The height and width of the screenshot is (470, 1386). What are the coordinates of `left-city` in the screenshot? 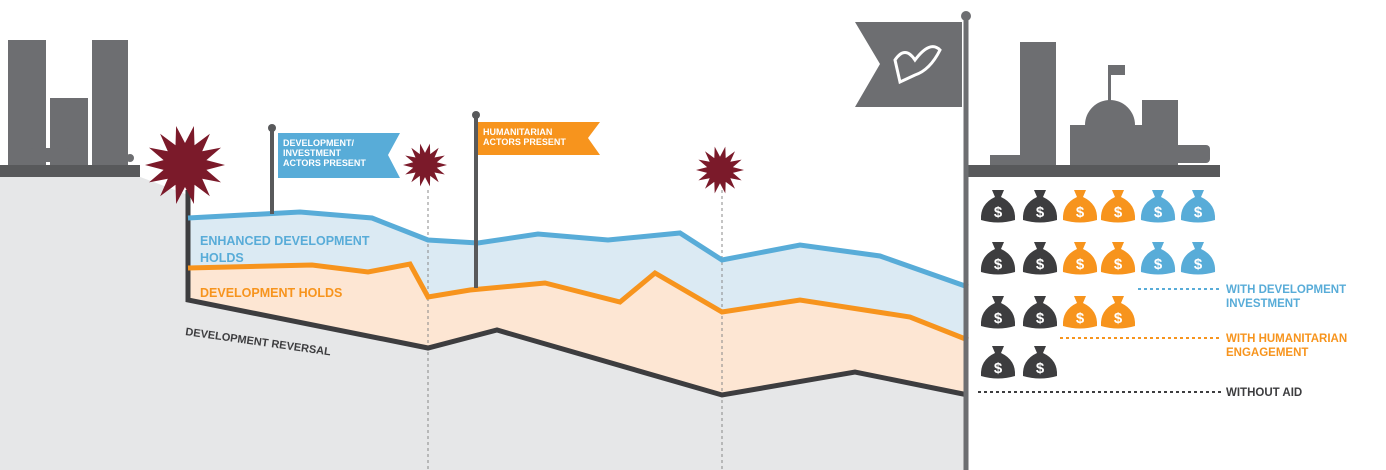 It's located at (71, 102).